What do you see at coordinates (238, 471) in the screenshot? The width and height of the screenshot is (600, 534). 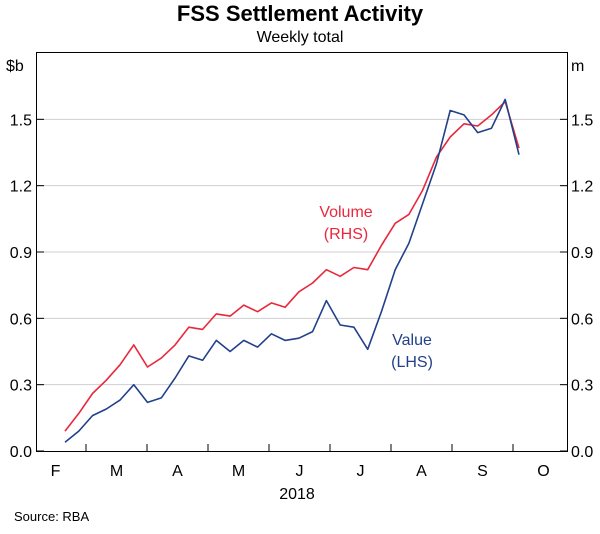 I see `x-tick-label-3: M` at bounding box center [238, 471].